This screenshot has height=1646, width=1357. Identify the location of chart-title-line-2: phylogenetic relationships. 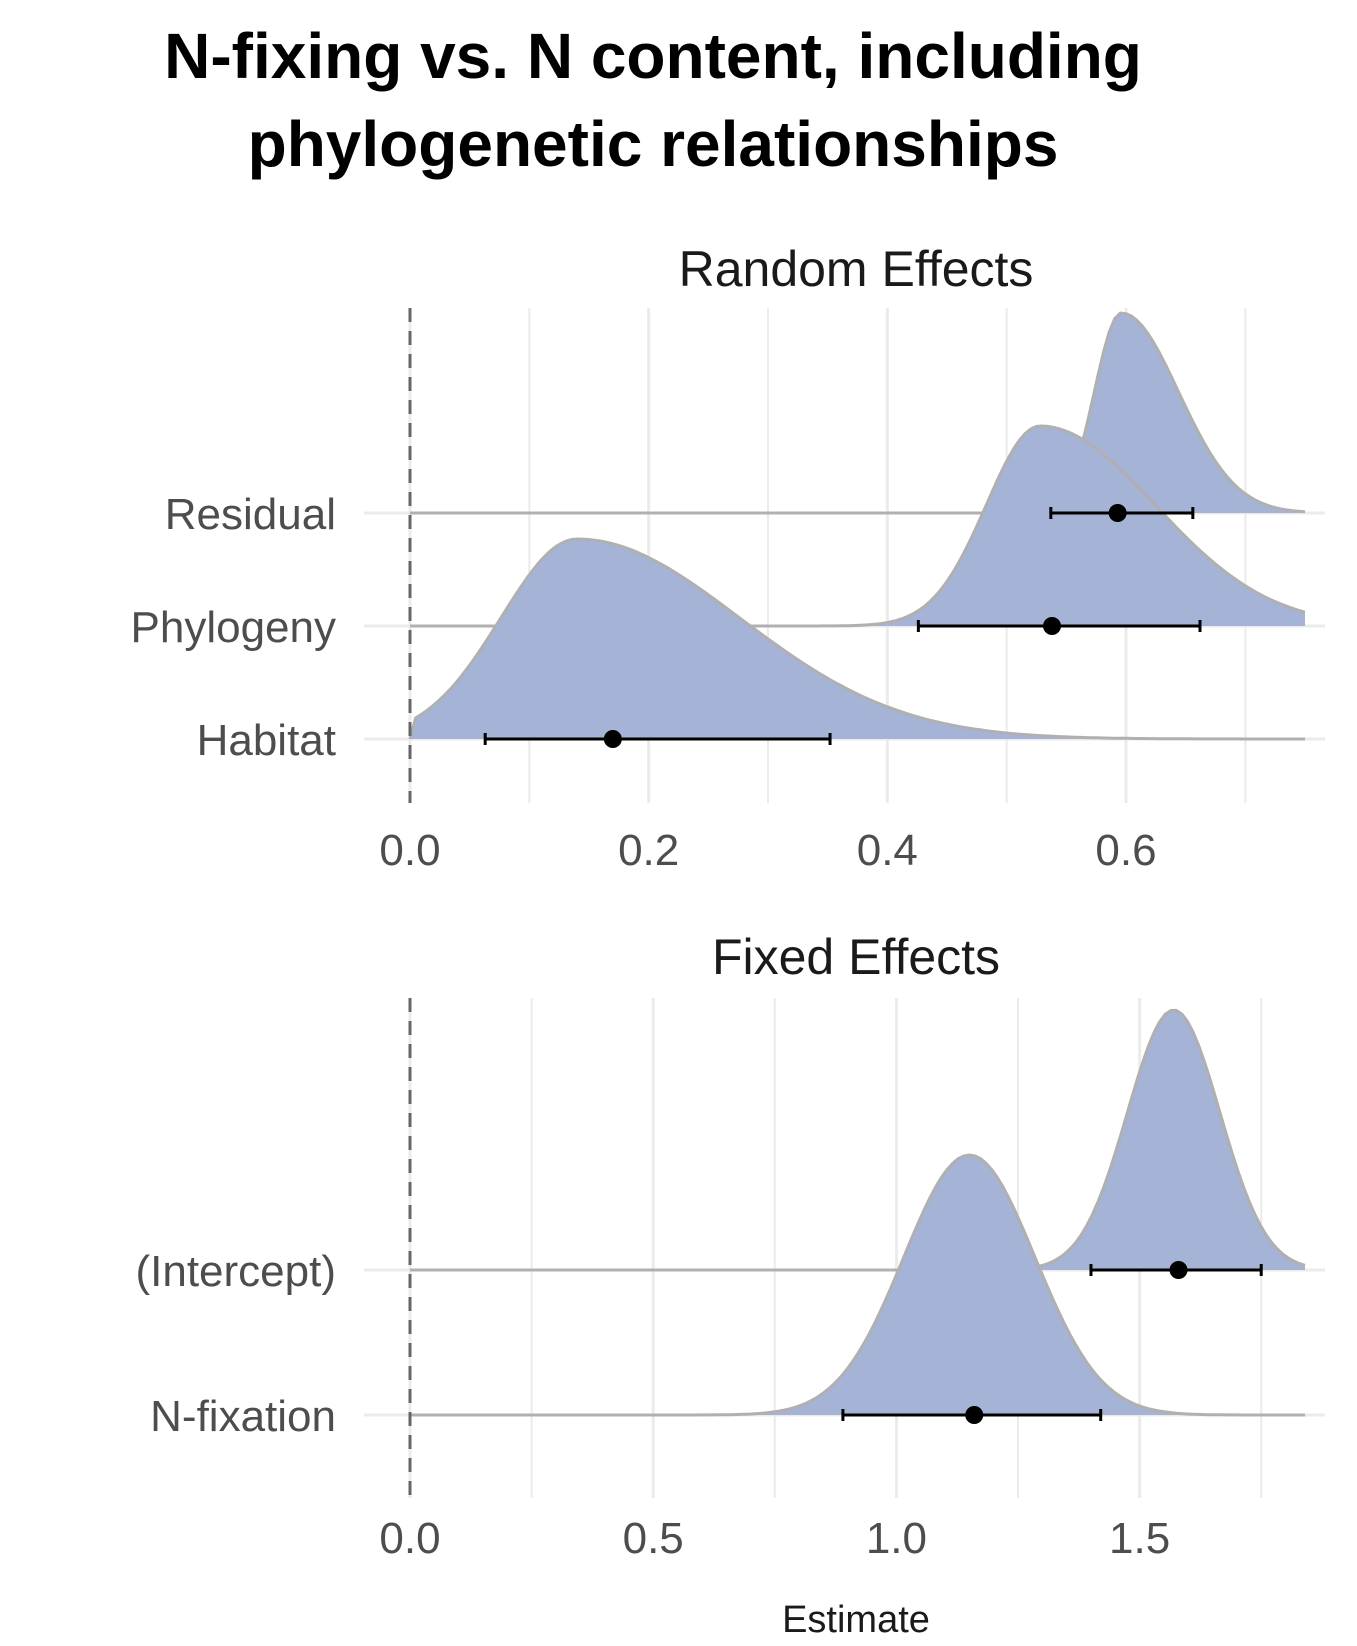
(653, 144).